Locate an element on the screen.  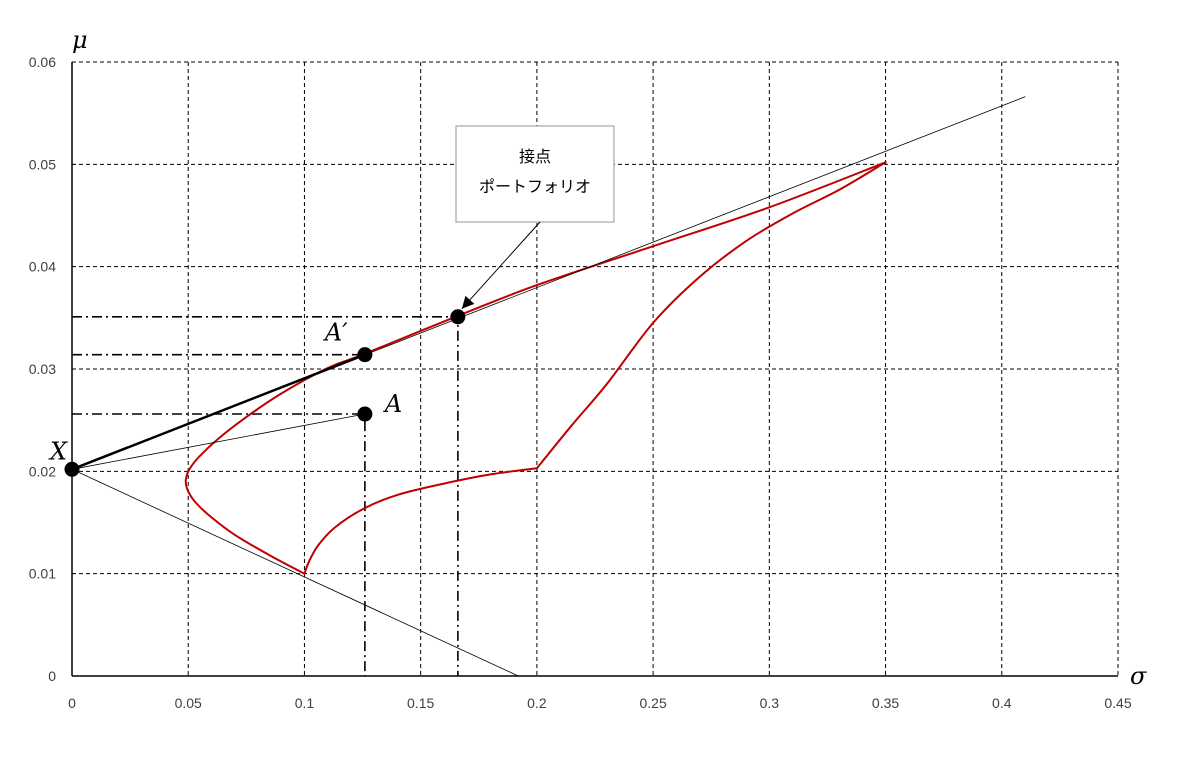
callout-text-1: ポートフォリオ is located at coordinates (535, 186).